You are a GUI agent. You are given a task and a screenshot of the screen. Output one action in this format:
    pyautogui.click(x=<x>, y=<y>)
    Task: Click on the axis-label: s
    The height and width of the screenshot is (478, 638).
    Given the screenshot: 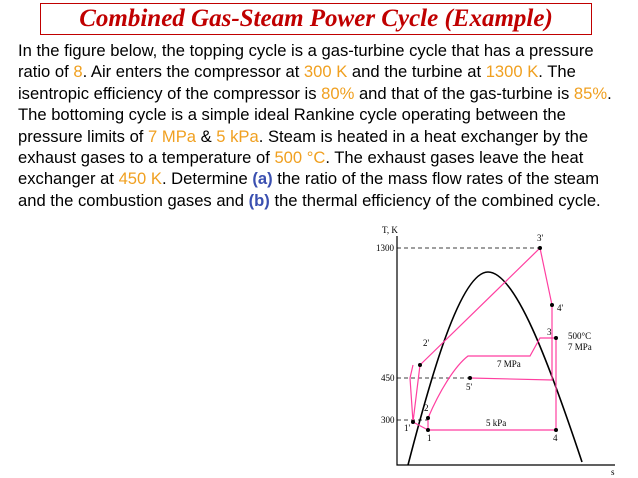 What is the action you would take?
    pyautogui.click(x=613, y=472)
    